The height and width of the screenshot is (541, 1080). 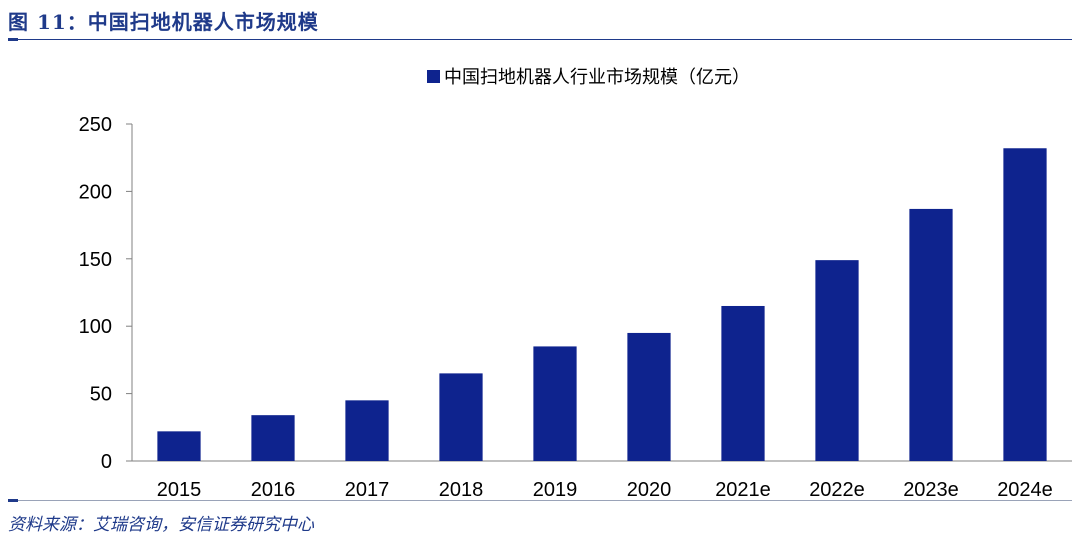 What do you see at coordinates (649, 490) in the screenshot?
I see `x-tick-label: 2020` at bounding box center [649, 490].